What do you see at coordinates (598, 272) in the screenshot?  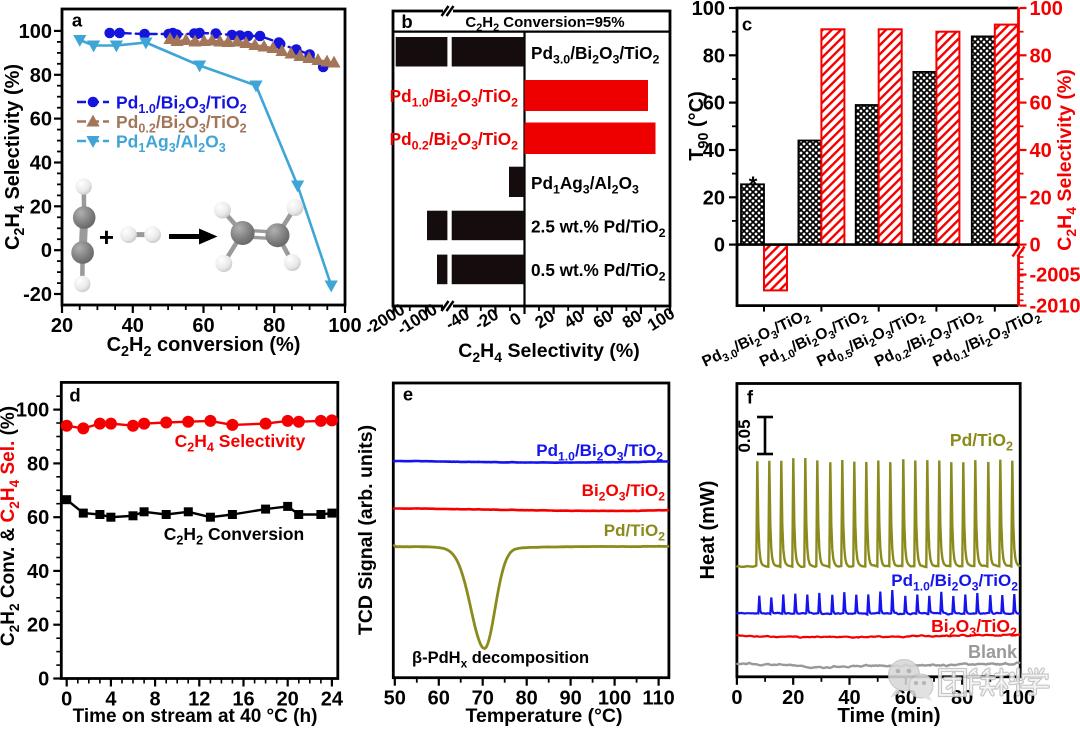 I see `svg-text: 0.5 wt.% Pd/TiO2` at bounding box center [598, 272].